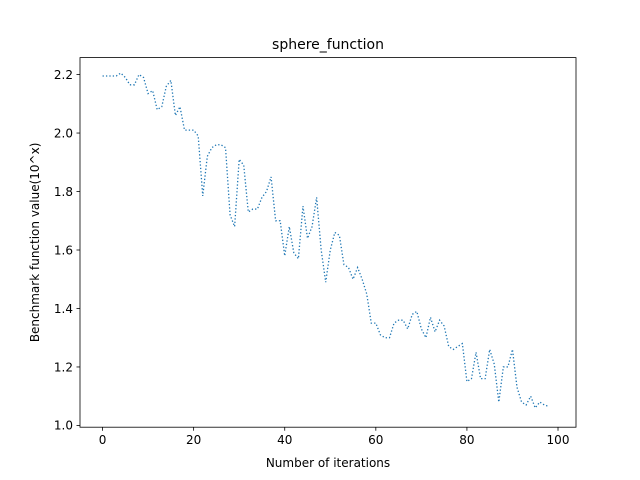 The height and width of the screenshot is (480, 640). What do you see at coordinates (63, 426) in the screenshot?
I see `y-tick-label: 1.0` at bounding box center [63, 426].